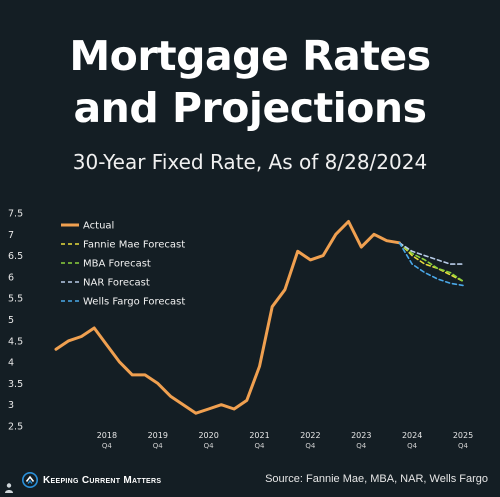  Describe the element at coordinates (158, 435) in the screenshot. I see `x-tick-label: 2019` at that location.